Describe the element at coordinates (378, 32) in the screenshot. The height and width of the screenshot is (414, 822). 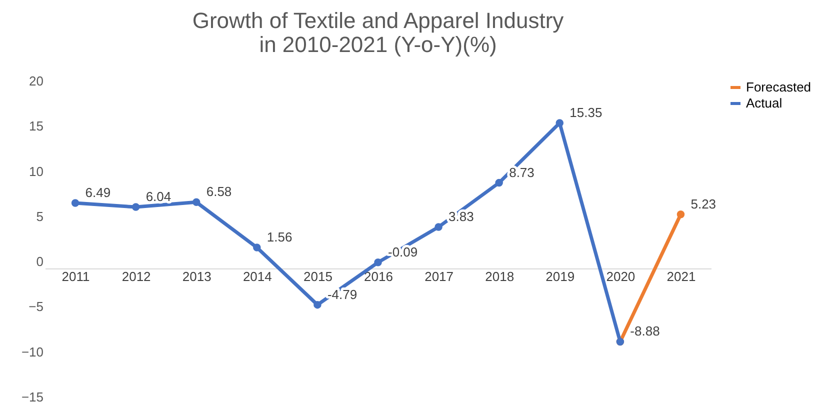
I see `chart-title: Growth of Textile and Apparel Industry in 2010-2021 (Y-o-Y)(%)` at that location.